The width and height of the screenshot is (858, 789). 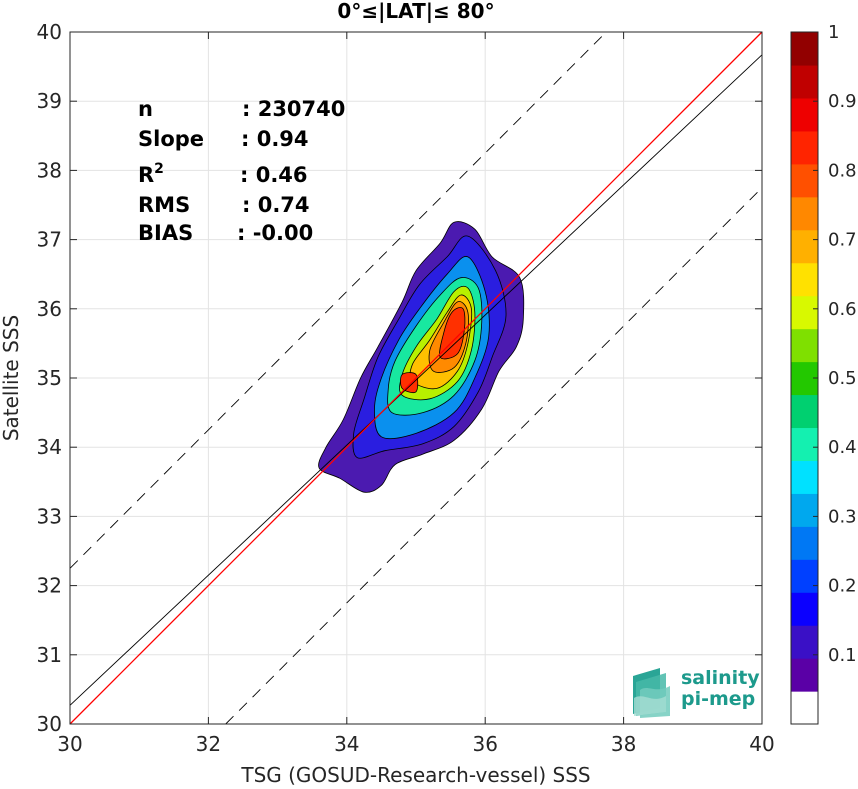 What do you see at coordinates (145, 109) in the screenshot?
I see `stat-label: n` at bounding box center [145, 109].